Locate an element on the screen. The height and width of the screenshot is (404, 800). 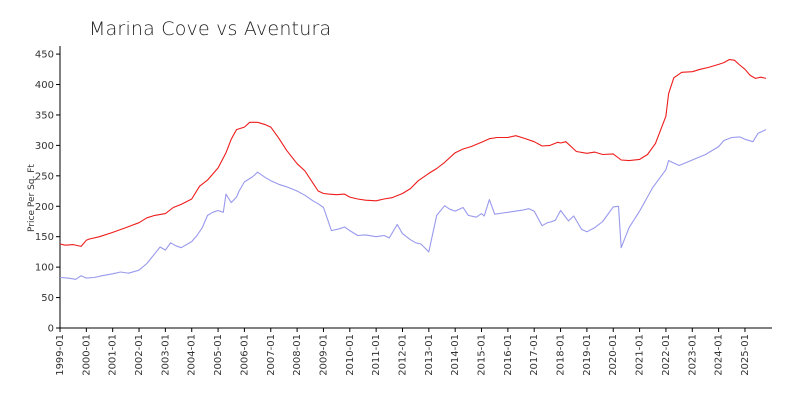
x-tick-label: 2020-01 is located at coordinates (613, 355).